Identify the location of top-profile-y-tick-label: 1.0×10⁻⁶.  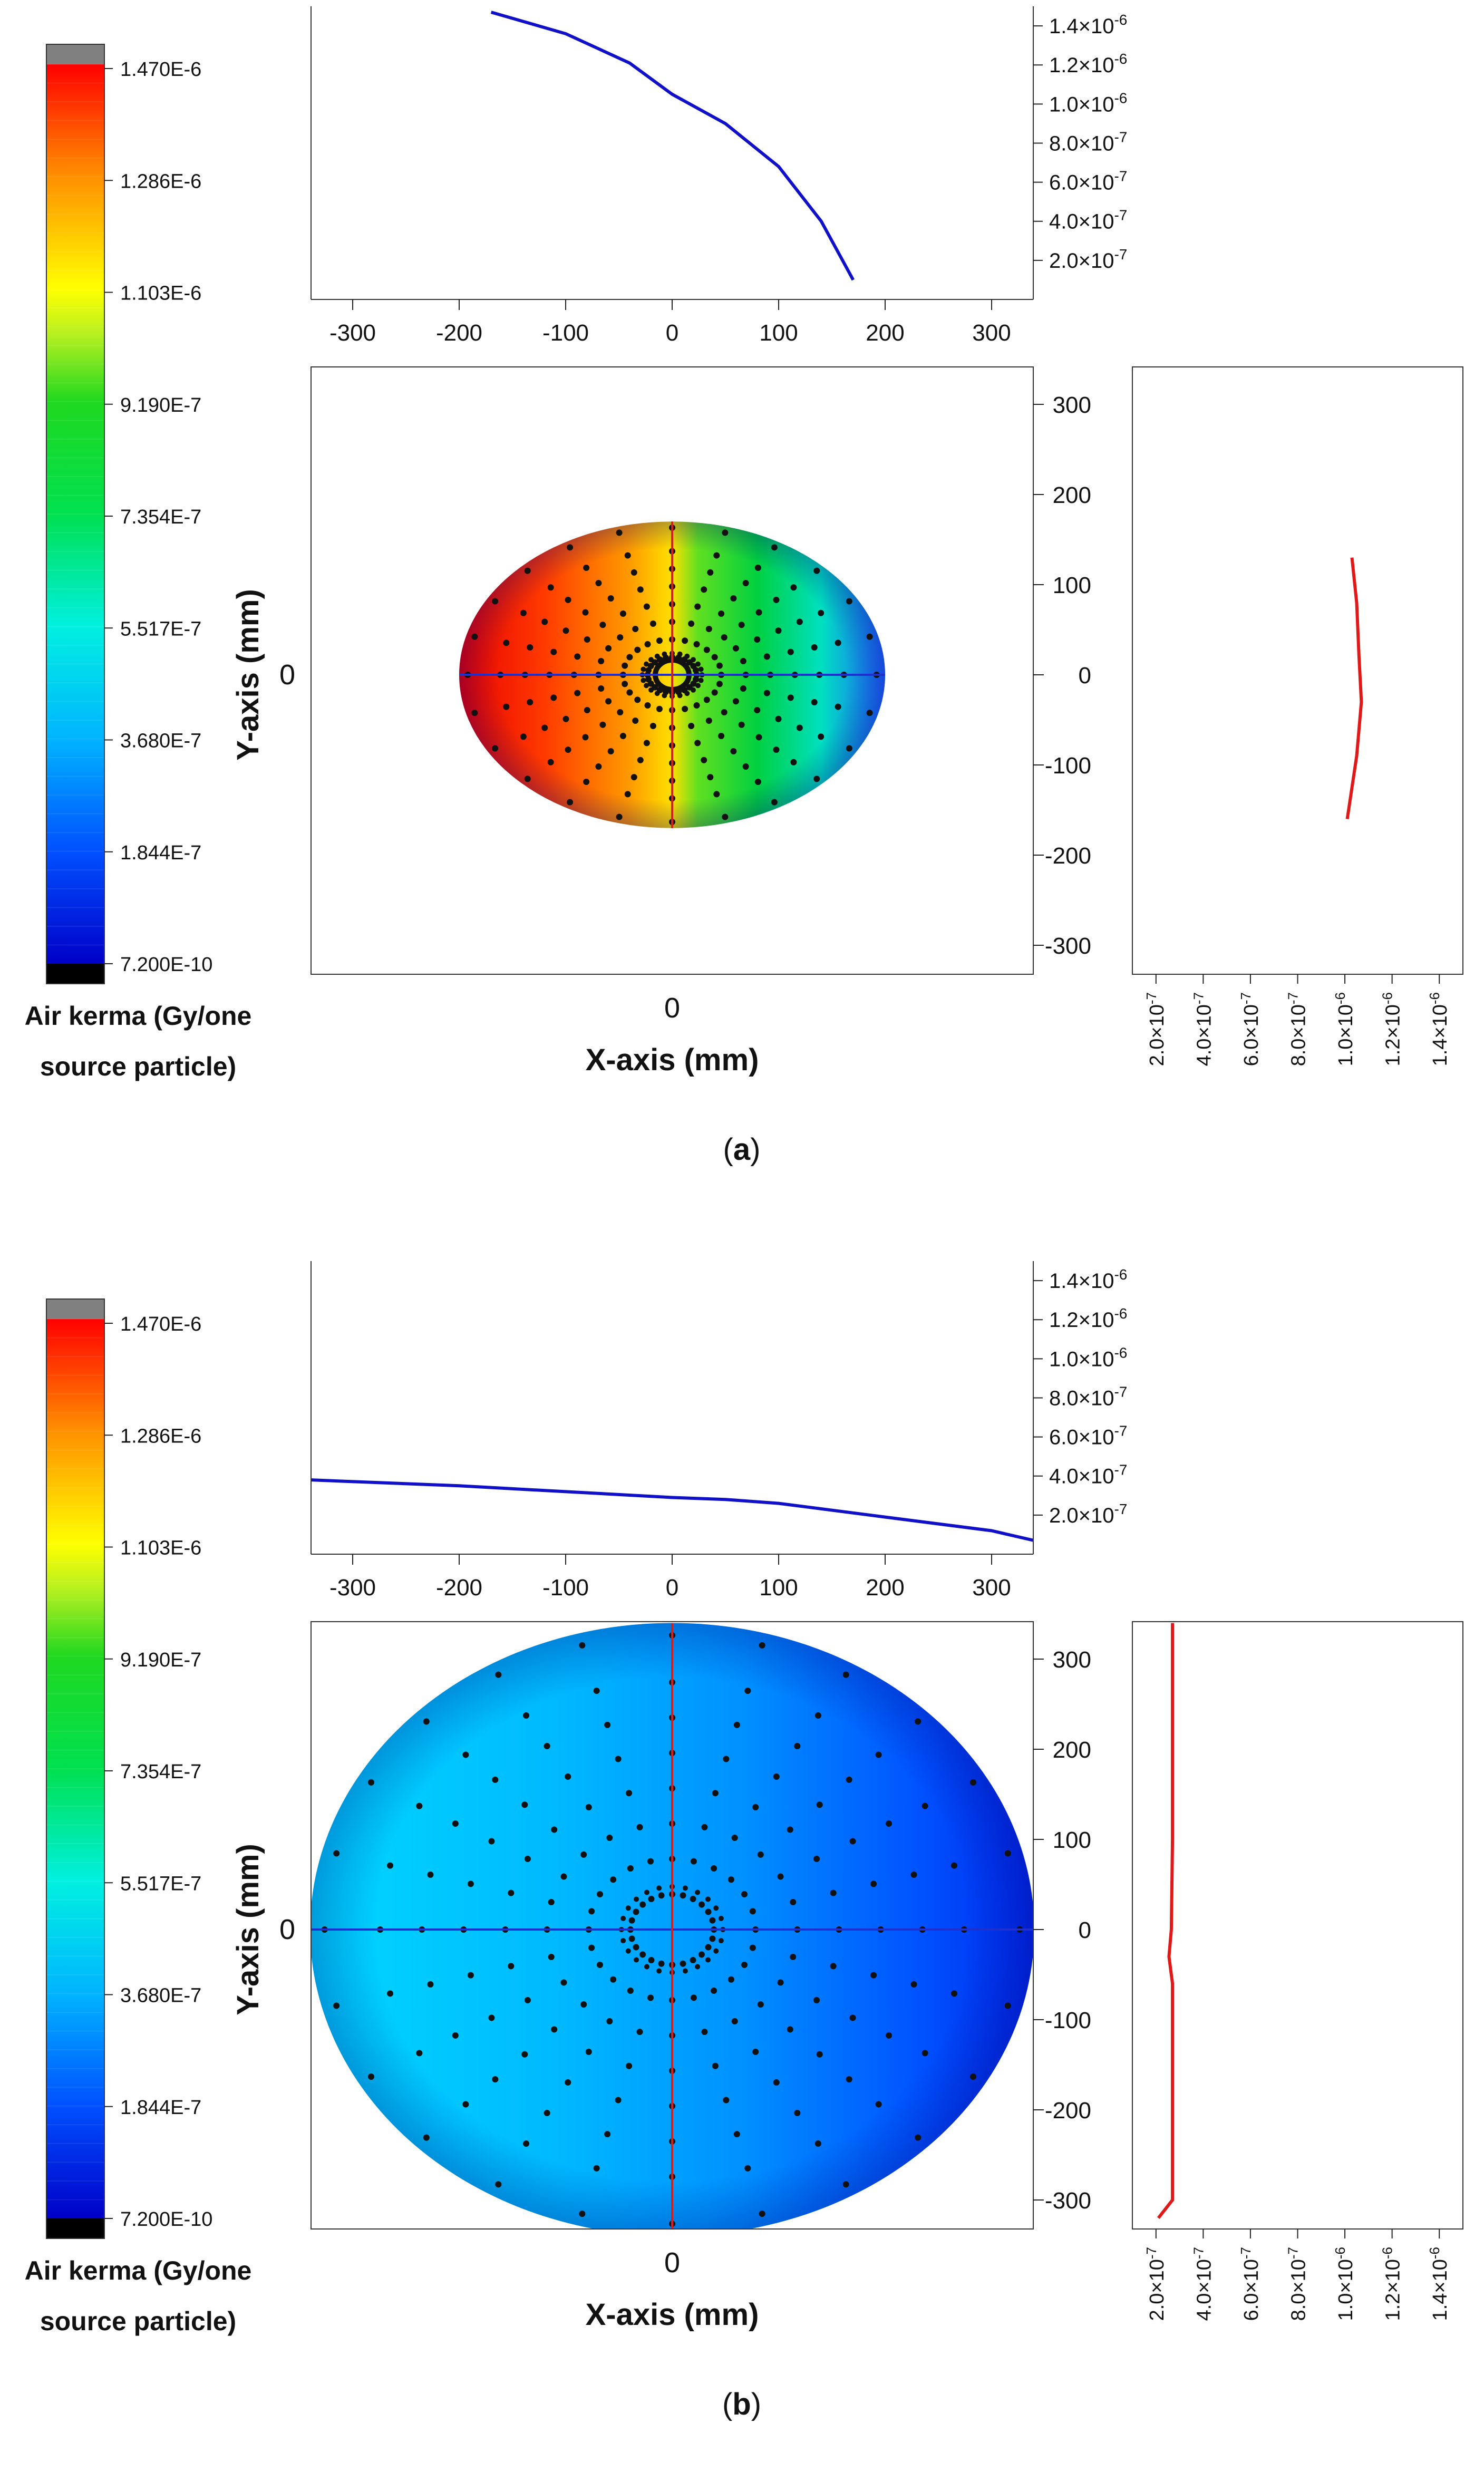
(1088, 103).